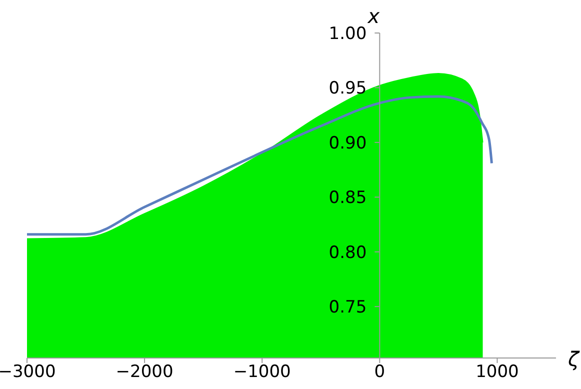 The height and width of the screenshot is (389, 581). I want to click on y-tick-label: 0.80, so click(347, 252).